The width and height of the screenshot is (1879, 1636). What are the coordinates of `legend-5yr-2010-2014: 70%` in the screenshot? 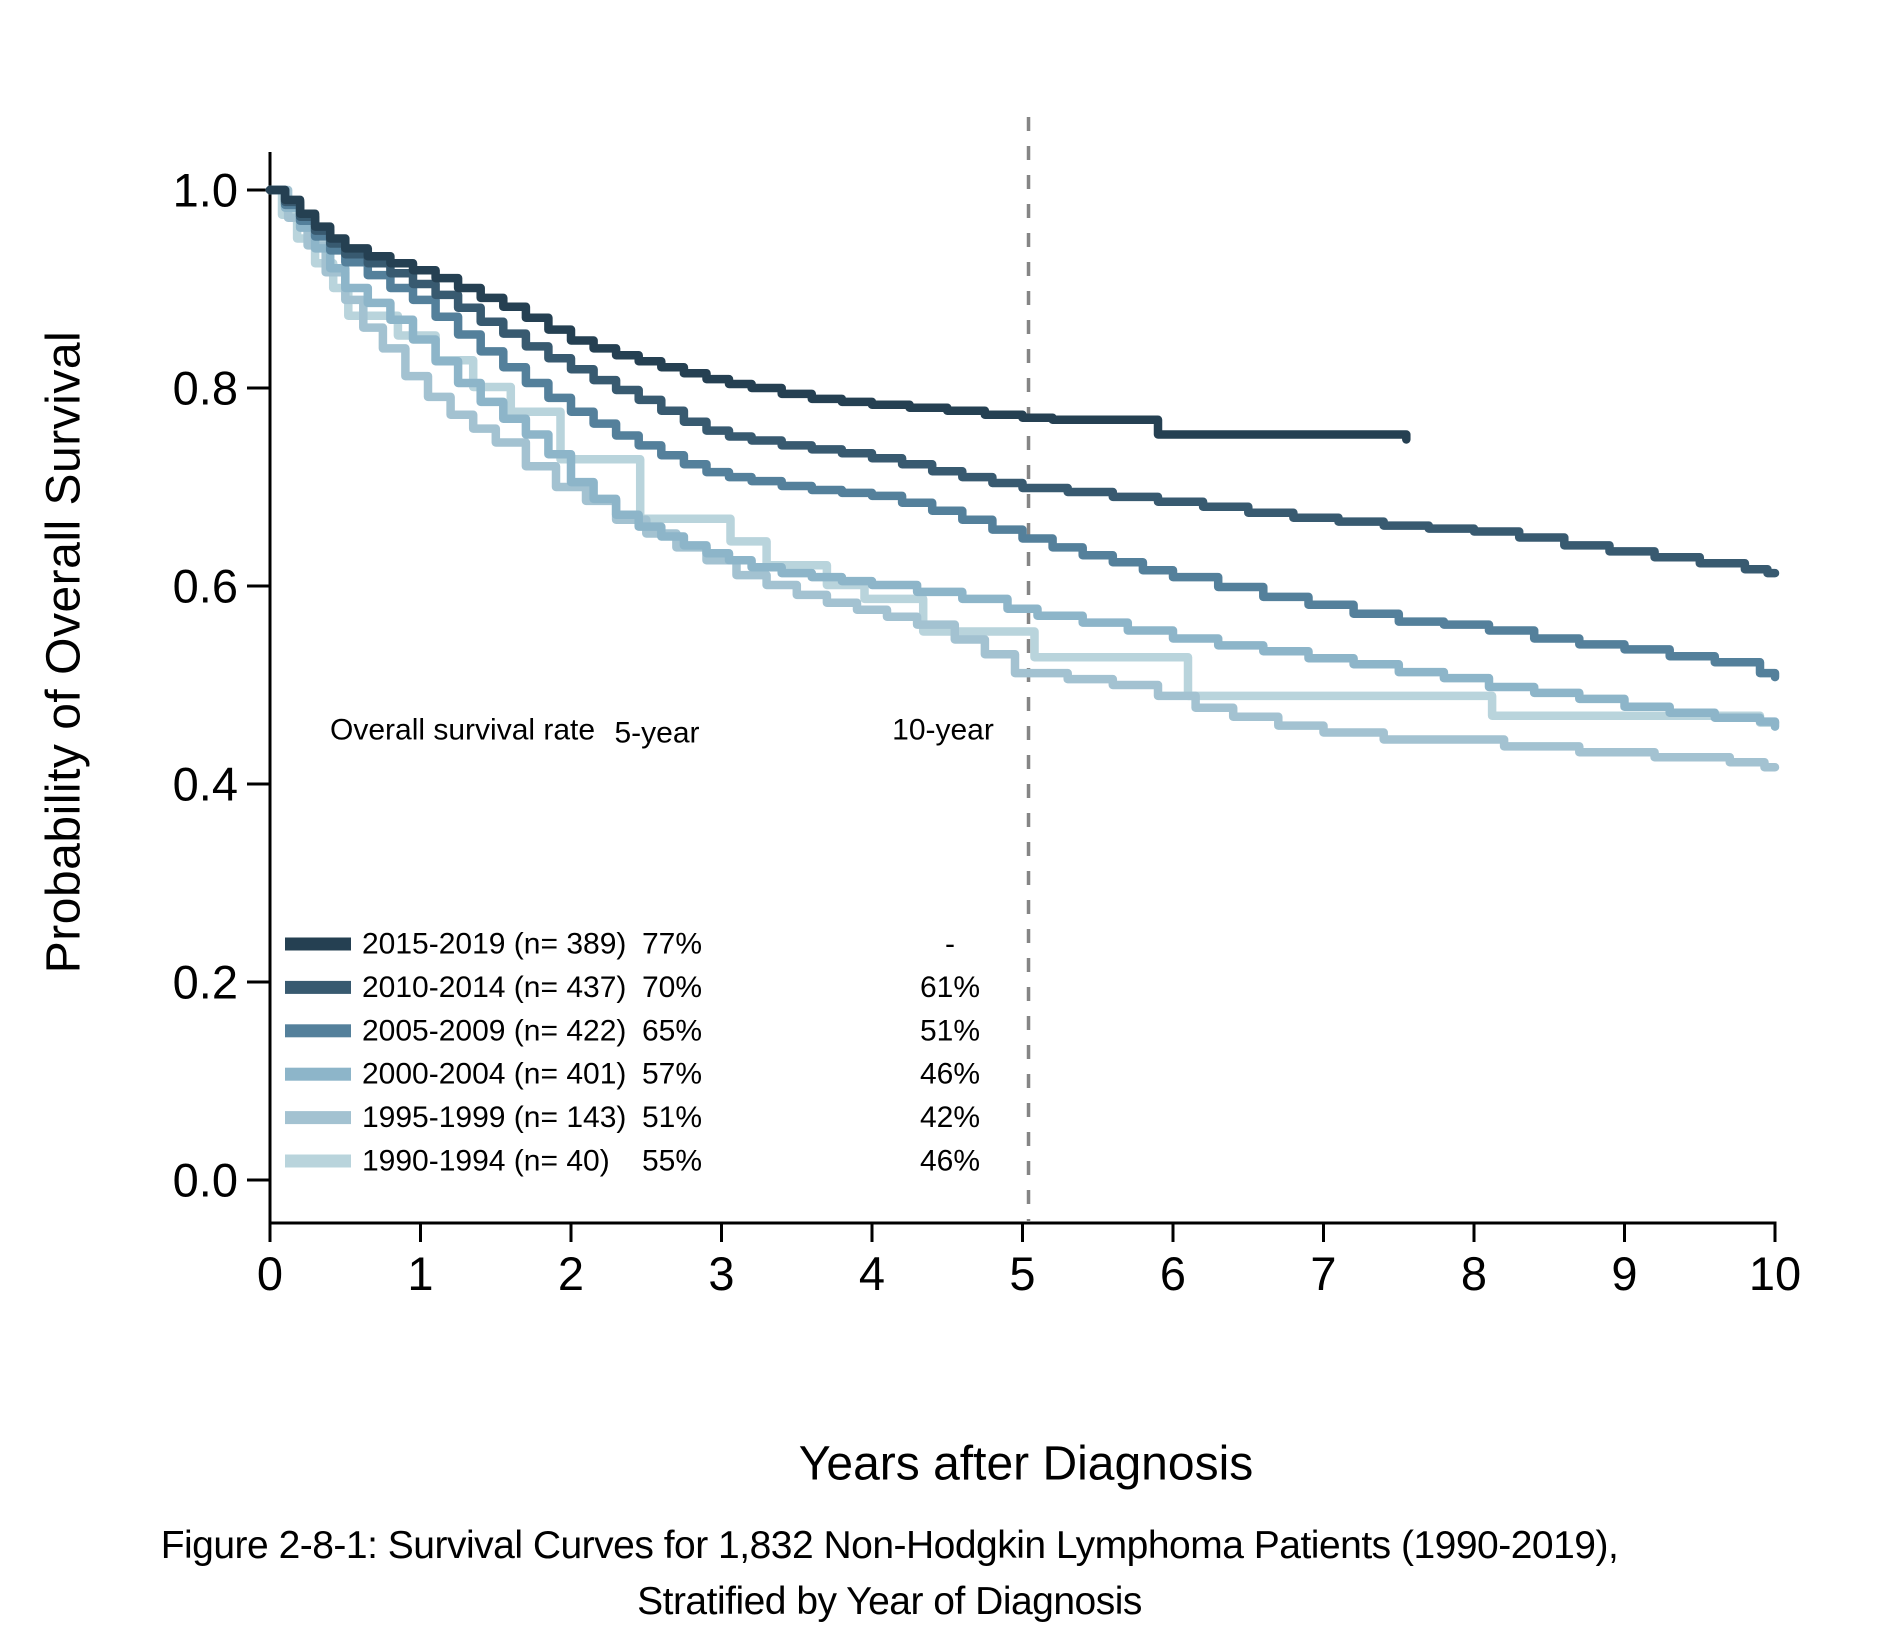 It's located at (672, 987).